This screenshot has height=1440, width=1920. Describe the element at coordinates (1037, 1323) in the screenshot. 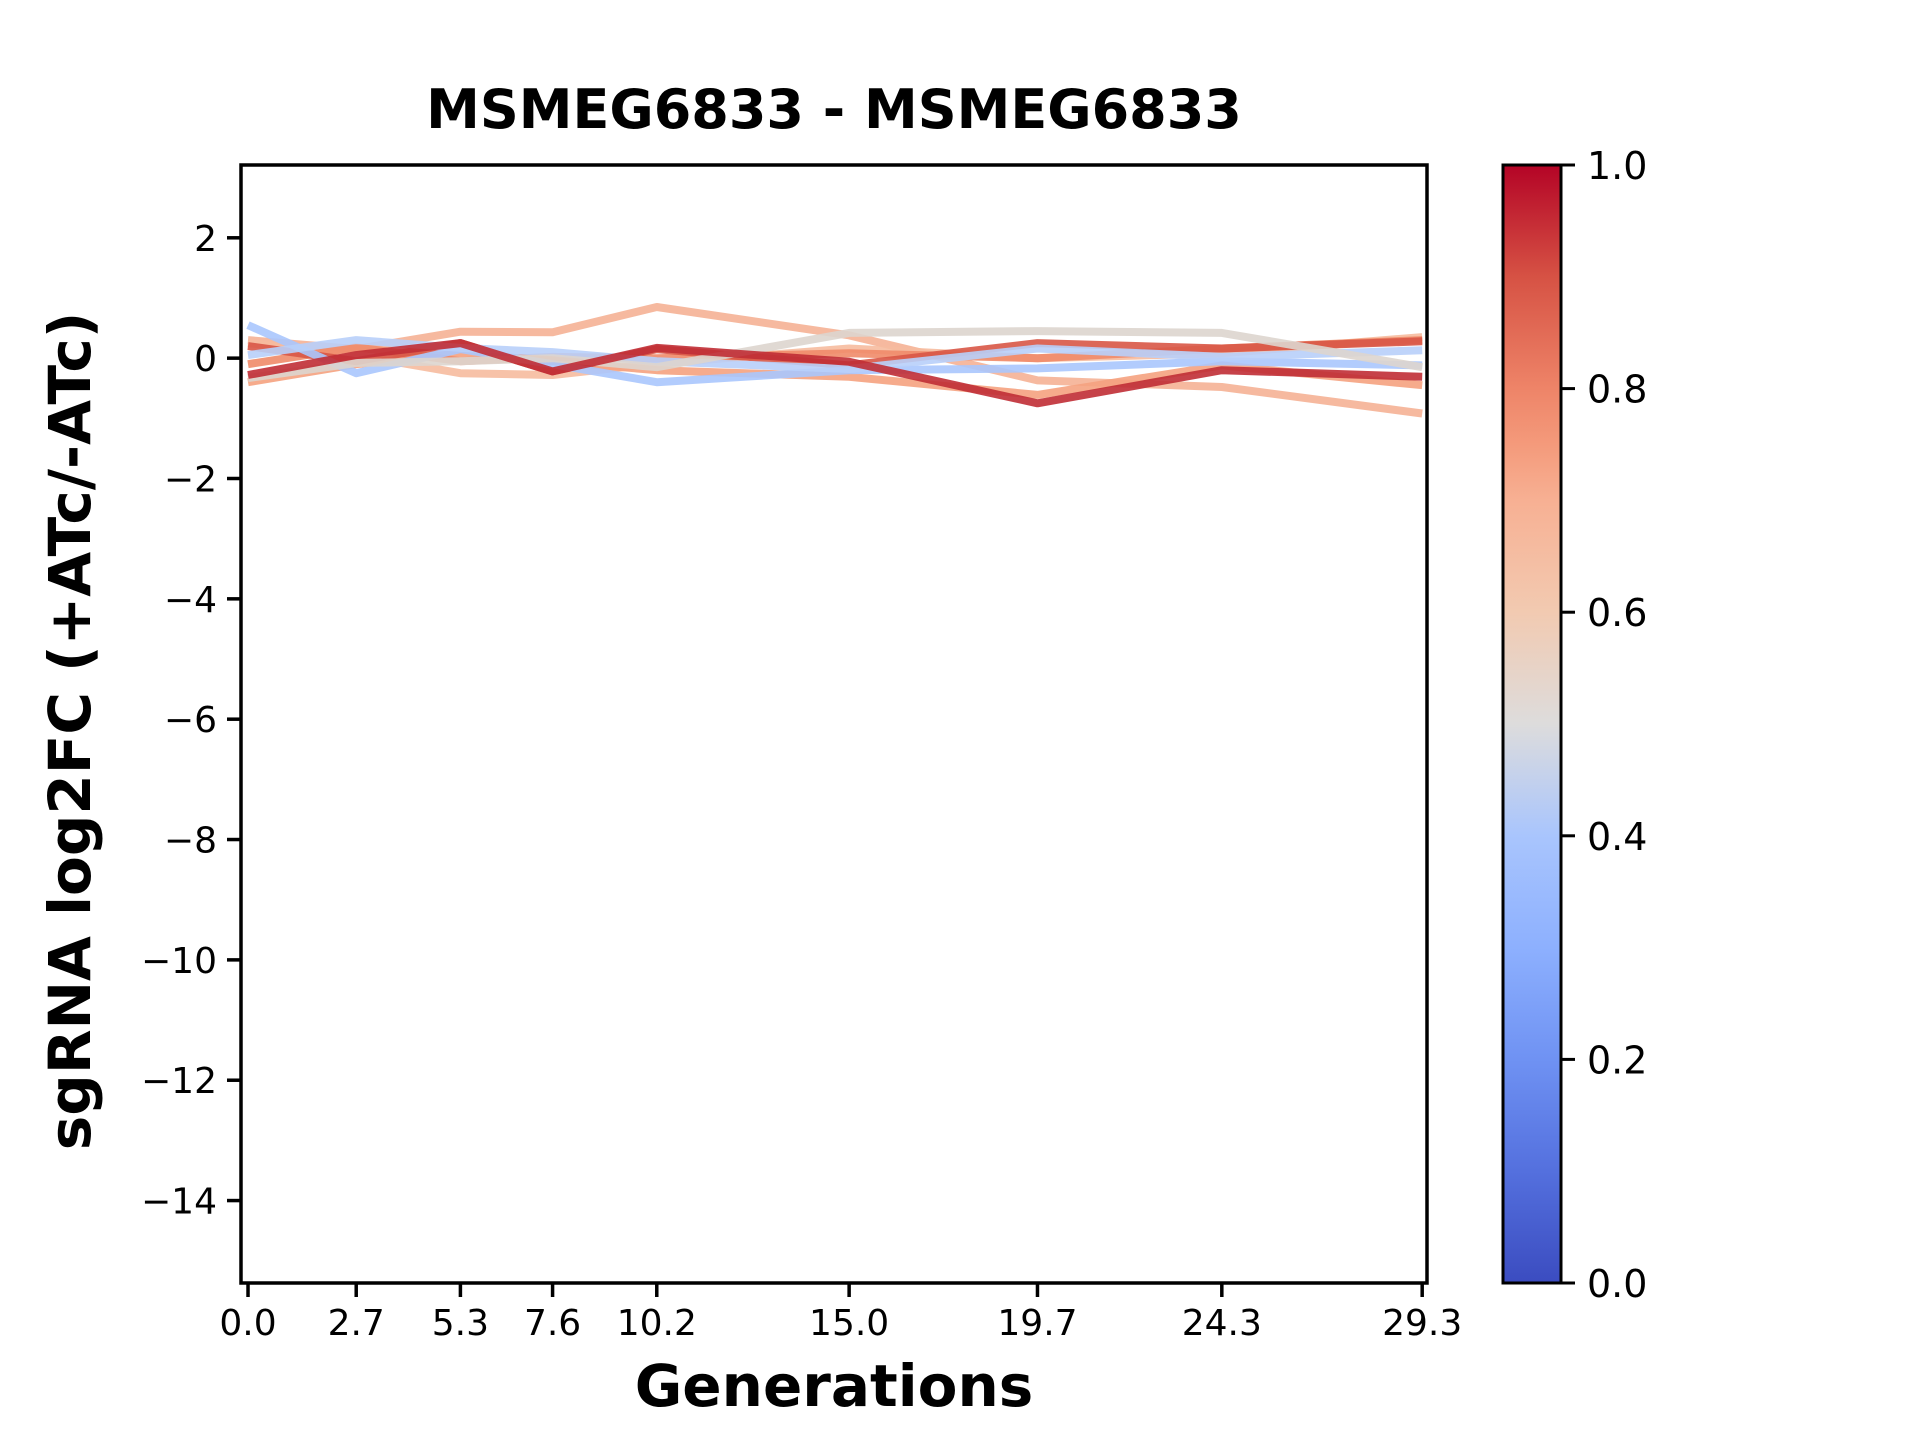

I see `x-tick-label: 19.7` at that location.